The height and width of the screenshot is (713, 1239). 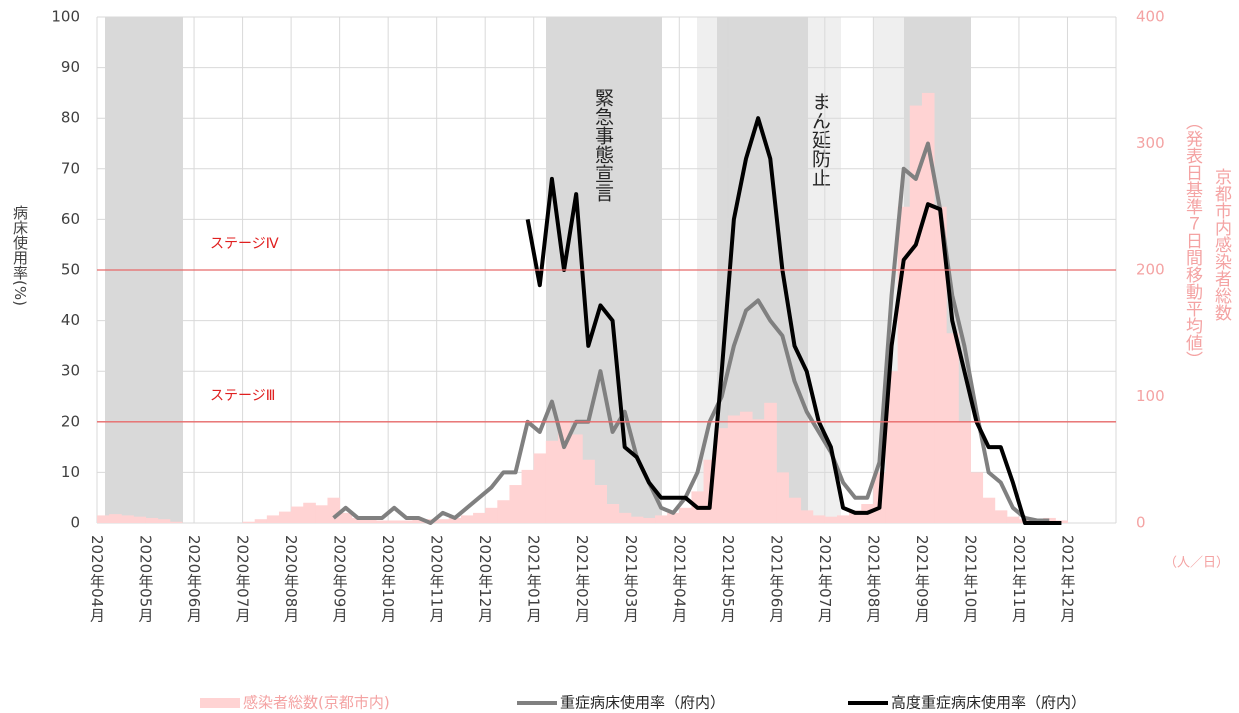 What do you see at coordinates (70, 118) in the screenshot?
I see `y-tick-label: 80` at bounding box center [70, 118].